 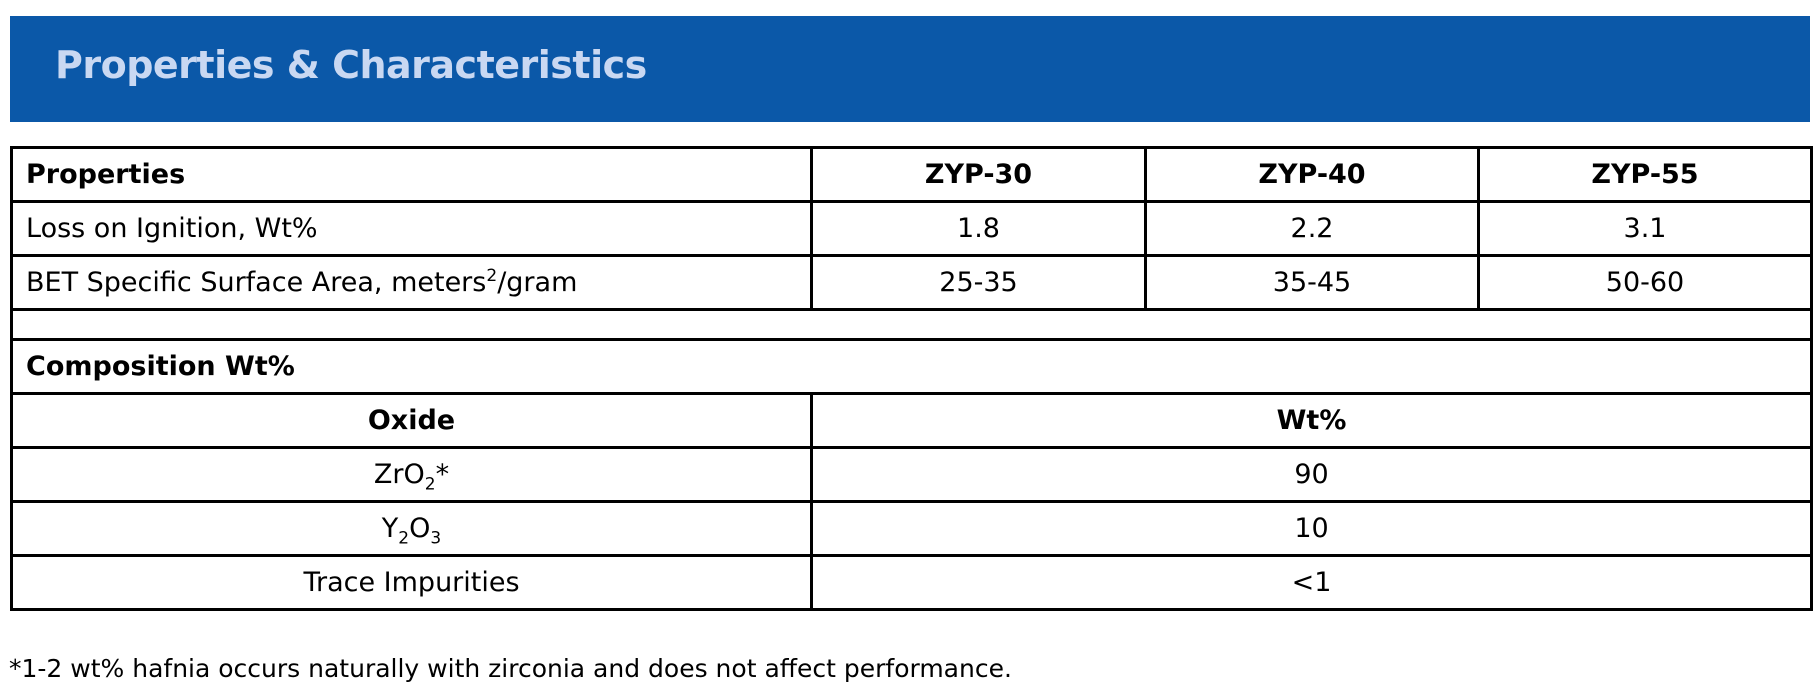 I want to click on composition-header-row: Oxide Wt%, so click(x=911, y=420).